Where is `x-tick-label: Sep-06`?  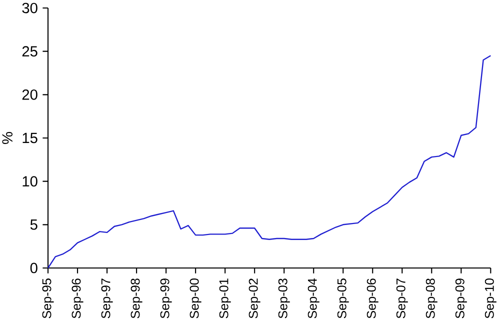 x-tick-label: Sep-06 is located at coordinates (372, 298).